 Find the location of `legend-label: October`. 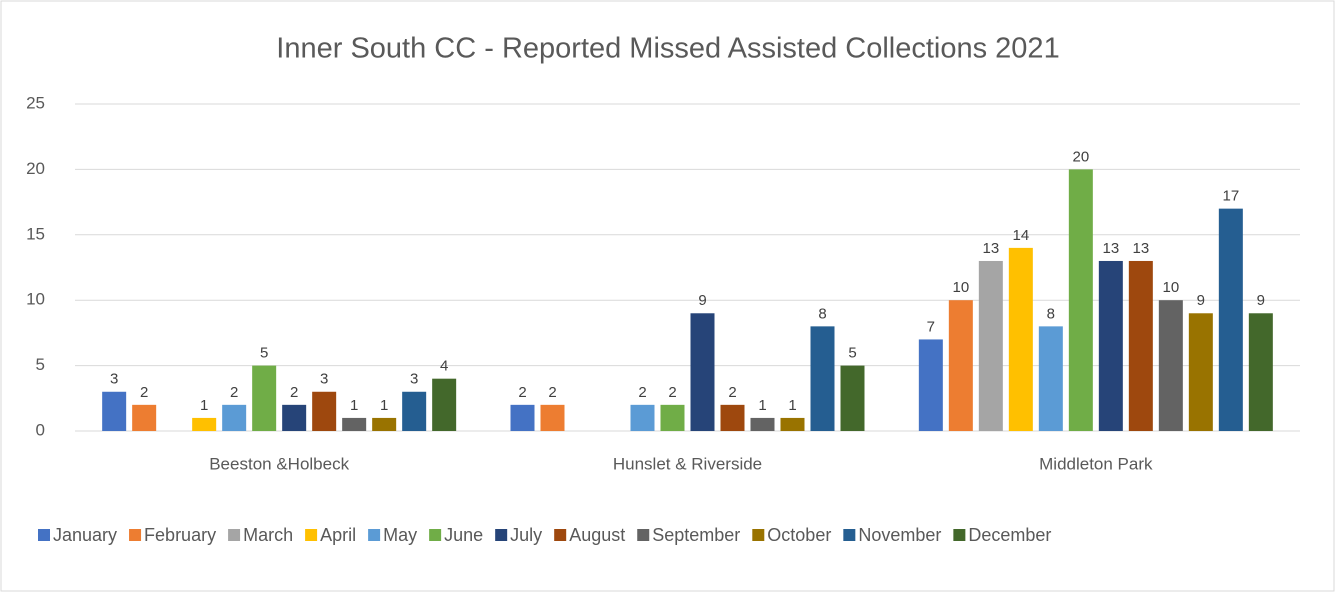

legend-label: October is located at coordinates (799, 535).